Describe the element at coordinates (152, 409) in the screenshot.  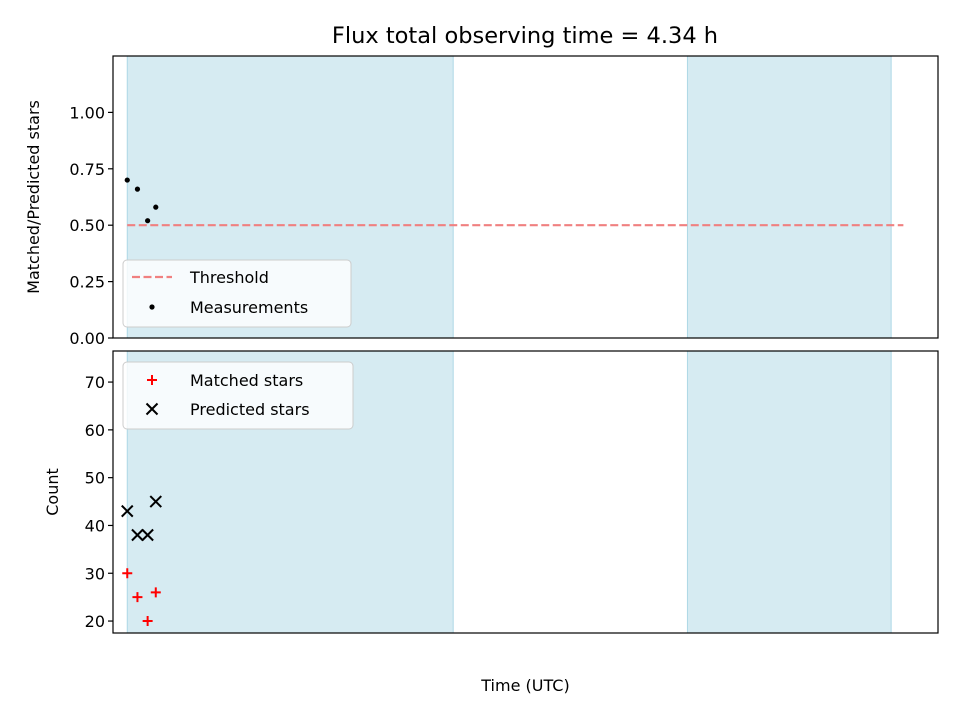
I see `legend-predicted-swatch` at that location.